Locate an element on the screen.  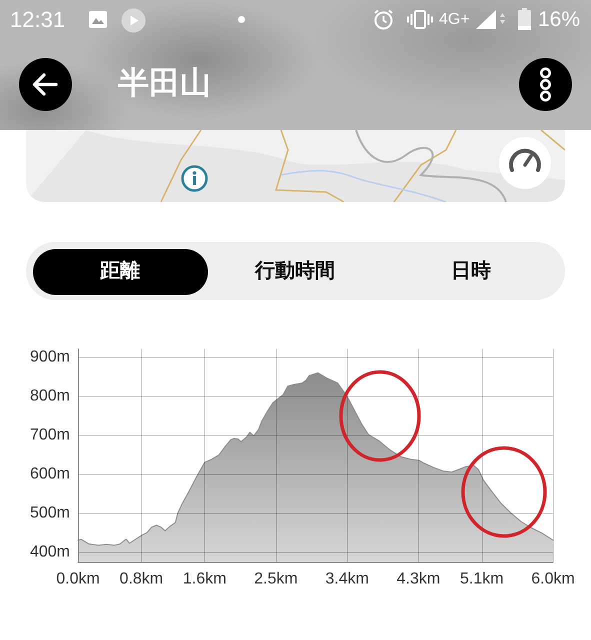
x-tick-label: 6.0km is located at coordinates (553, 579).